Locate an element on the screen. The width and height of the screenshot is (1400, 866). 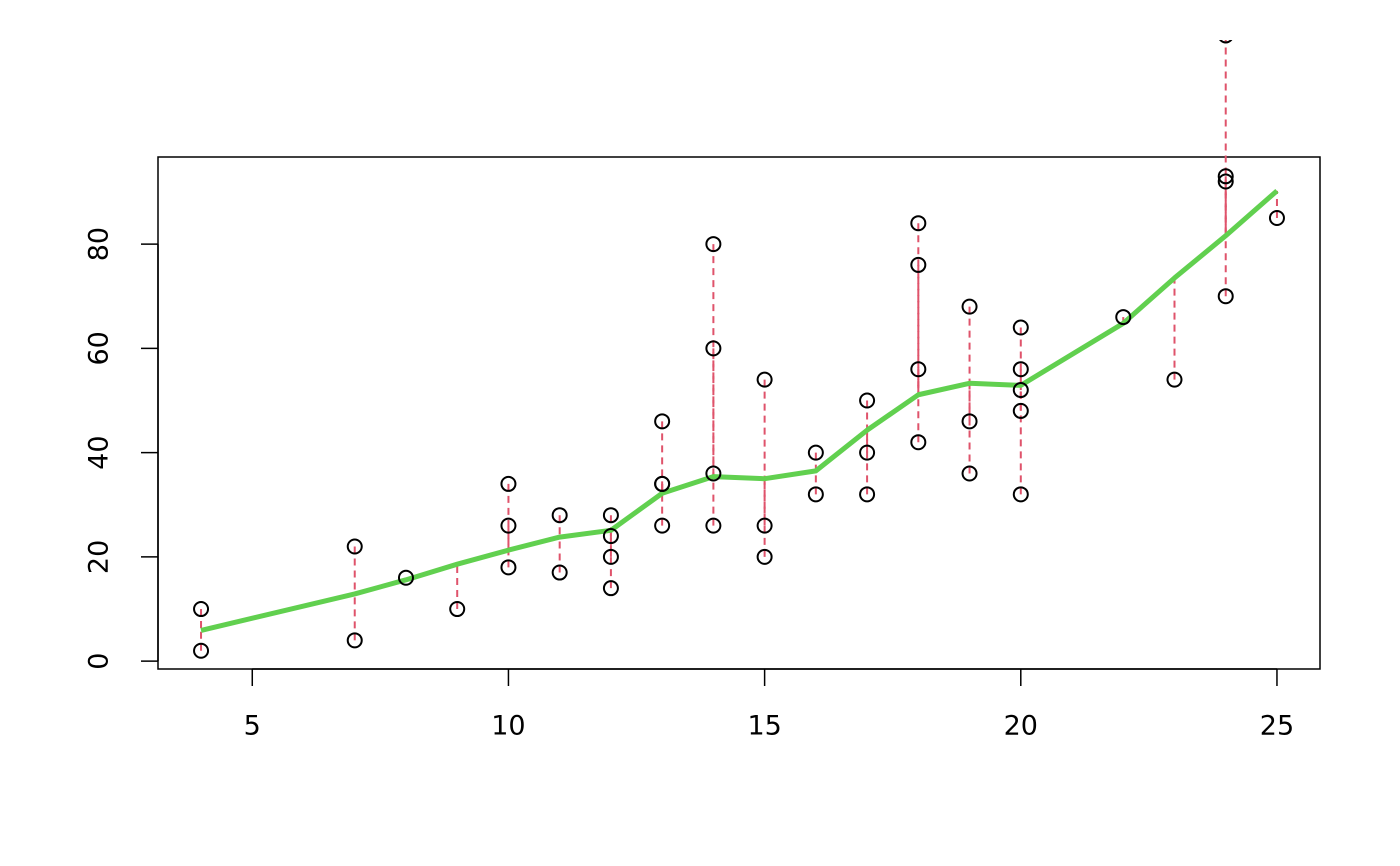
x-tick-label: 5 is located at coordinates (252, 726).